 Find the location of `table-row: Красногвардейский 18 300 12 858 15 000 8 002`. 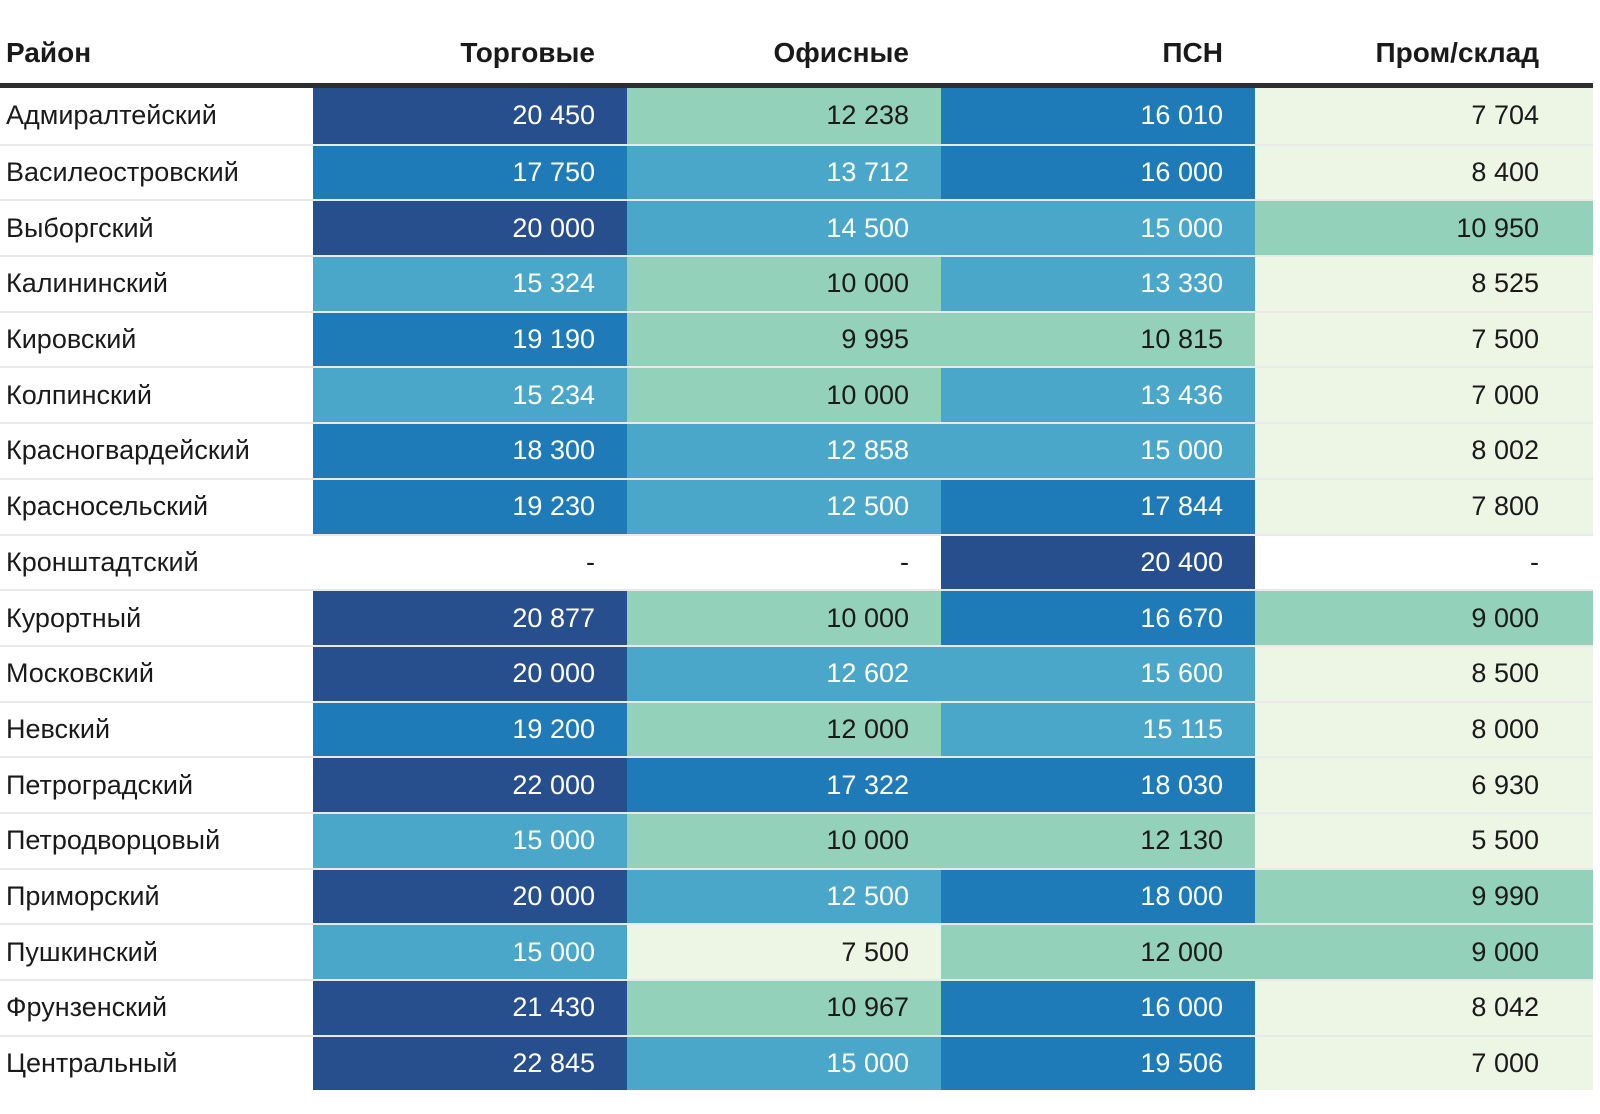

table-row: Красногвардейский 18 300 12 858 15 000 8 002 is located at coordinates (796, 450).